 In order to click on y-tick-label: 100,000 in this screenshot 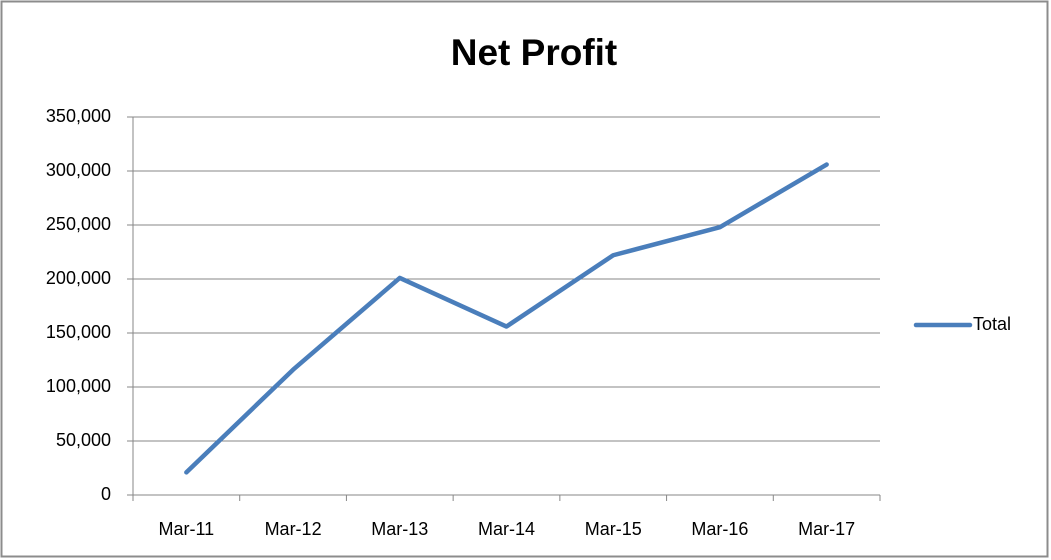, I will do `click(78, 386)`.